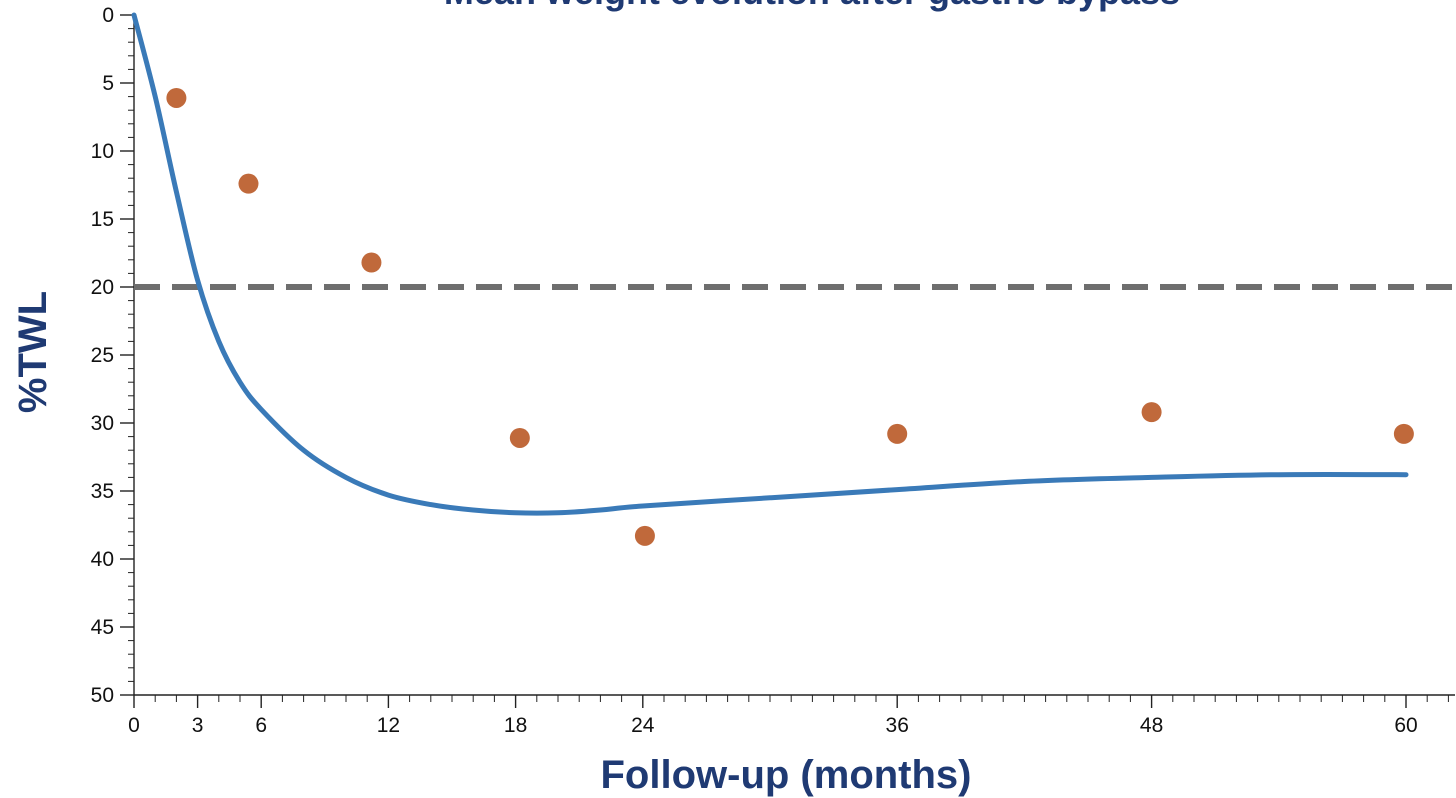 Image resolution: width=1456 pixels, height=798 pixels. I want to click on x-tick-label: 12, so click(388, 725).